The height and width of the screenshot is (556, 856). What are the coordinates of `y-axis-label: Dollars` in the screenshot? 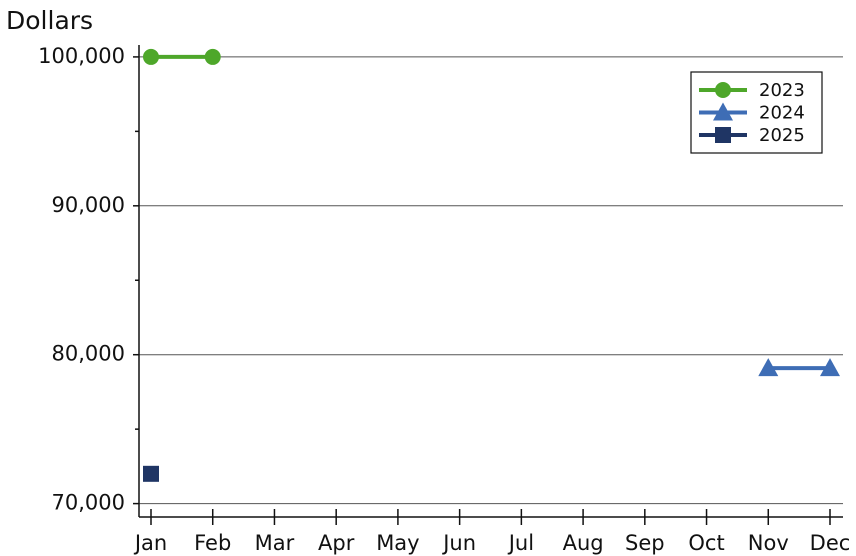 It's located at (49, 20).